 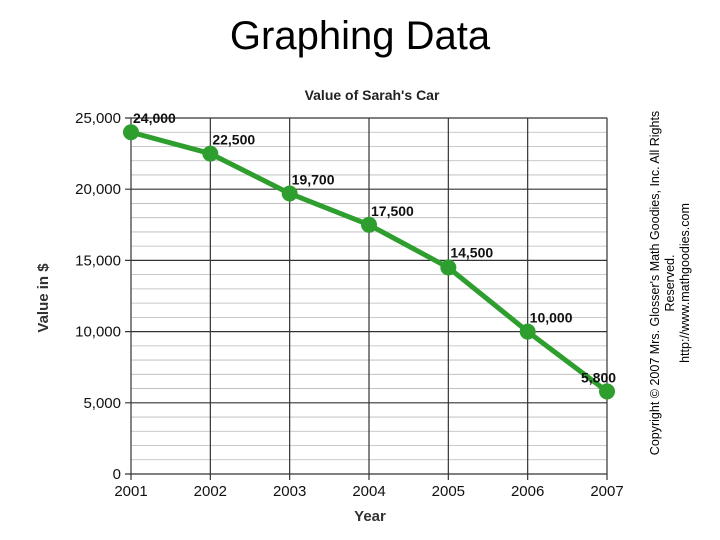 What do you see at coordinates (448, 491) in the screenshot?
I see `x-tick-label: 2005` at bounding box center [448, 491].